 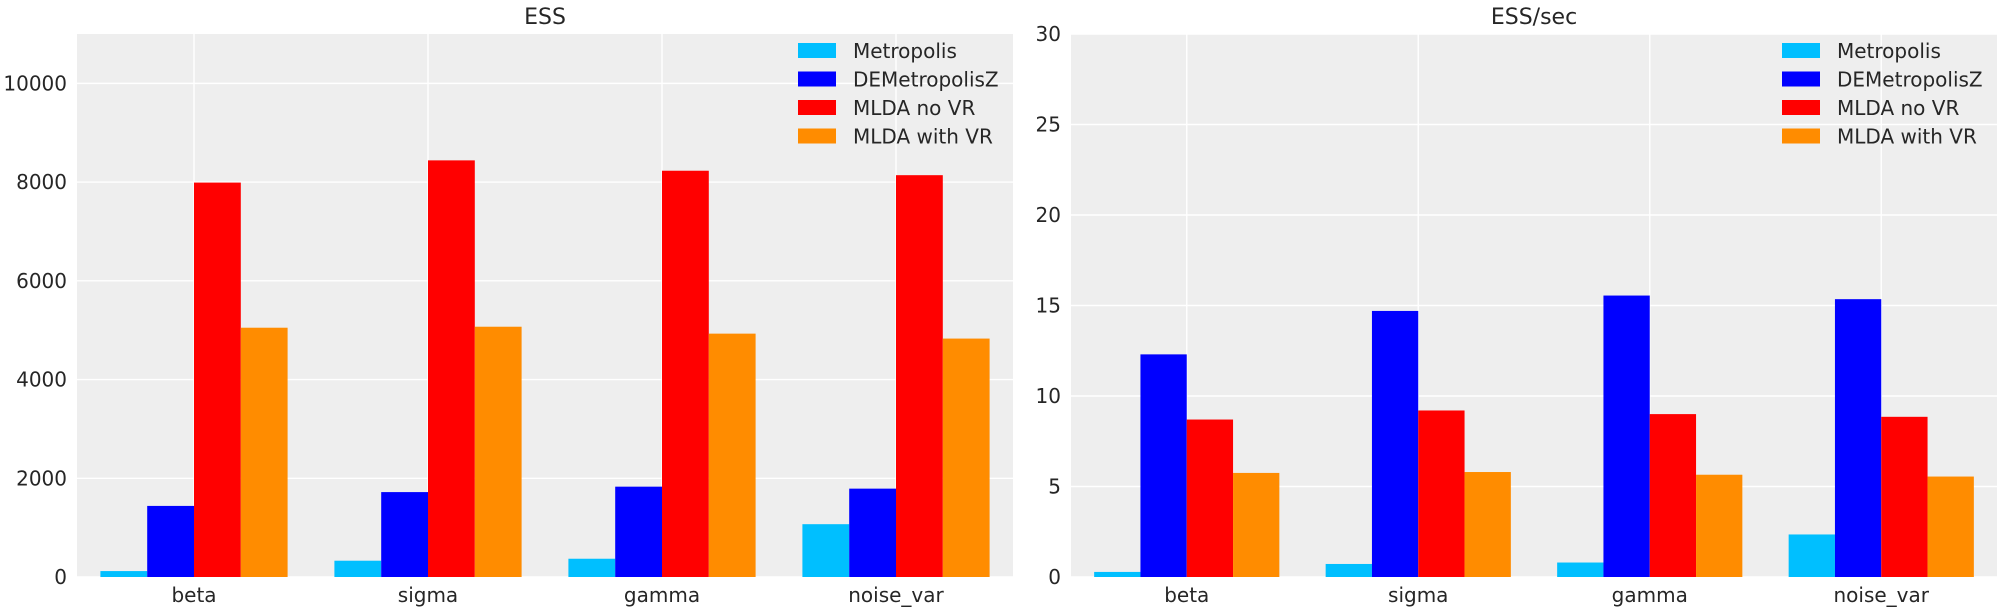 What do you see at coordinates (41, 380) in the screenshot?
I see `y-tick-label: 4000` at bounding box center [41, 380].